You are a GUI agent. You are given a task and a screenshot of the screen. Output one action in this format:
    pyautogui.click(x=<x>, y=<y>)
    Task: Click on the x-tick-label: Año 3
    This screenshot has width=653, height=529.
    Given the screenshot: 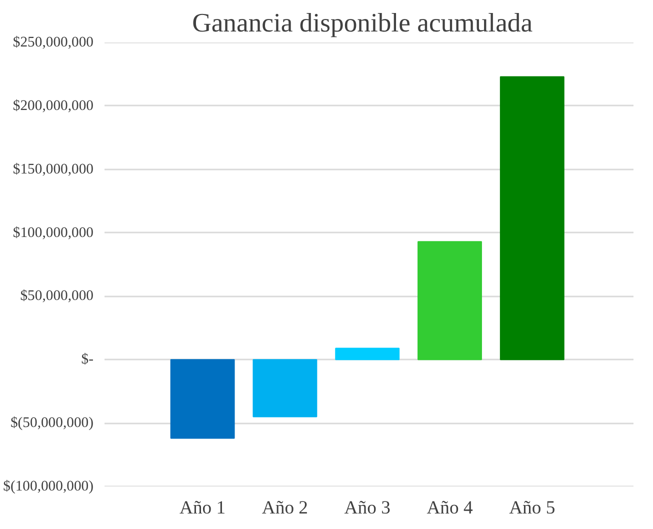 What is the action you would take?
    pyautogui.click(x=367, y=508)
    